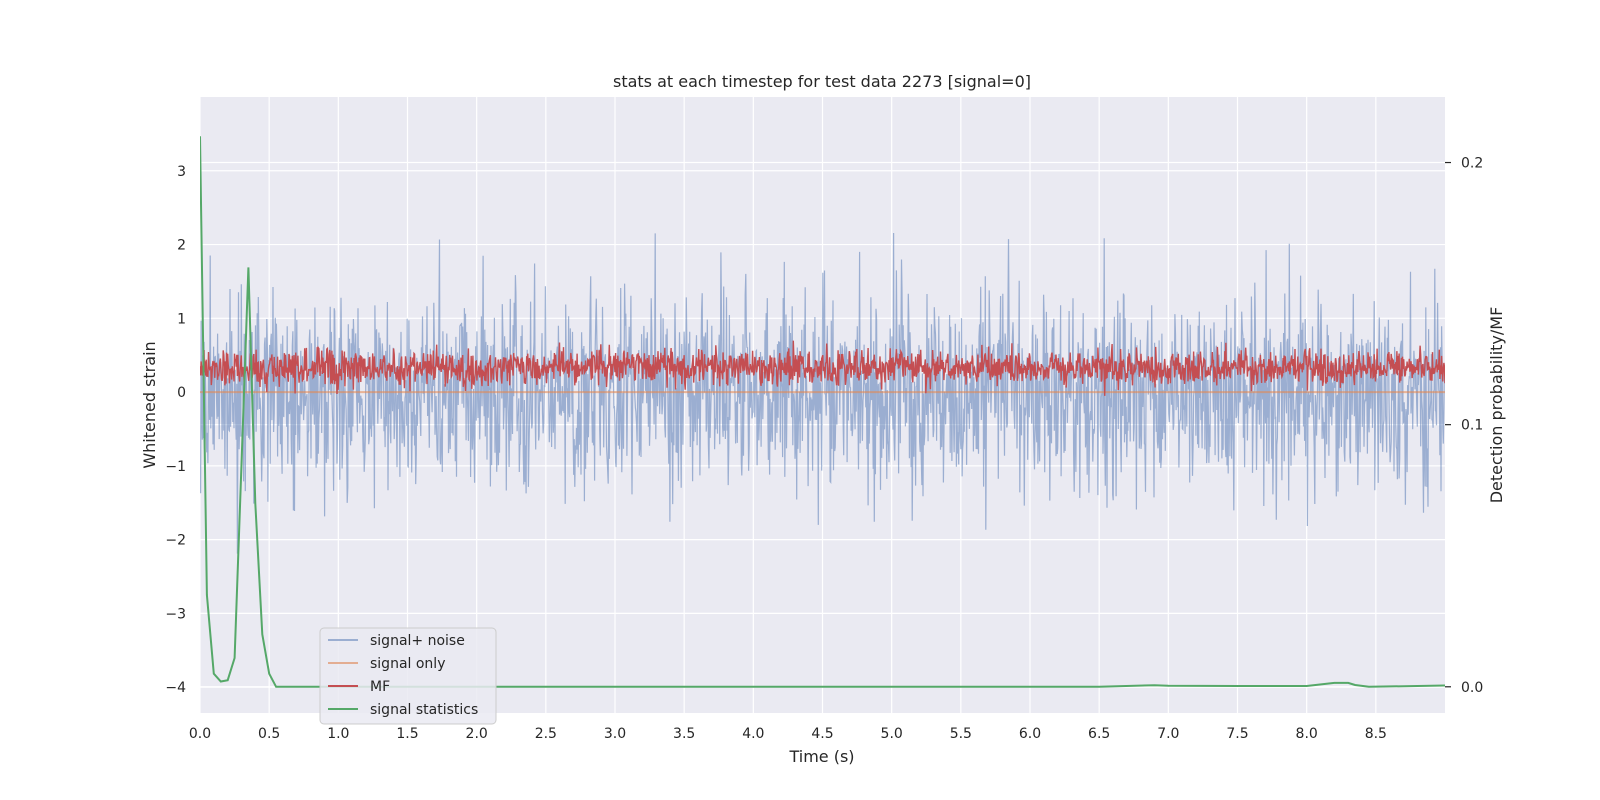 The image size is (1600, 800). Describe the element at coordinates (1472, 164) in the screenshot. I see `y2-tick-label: 0.2` at that location.